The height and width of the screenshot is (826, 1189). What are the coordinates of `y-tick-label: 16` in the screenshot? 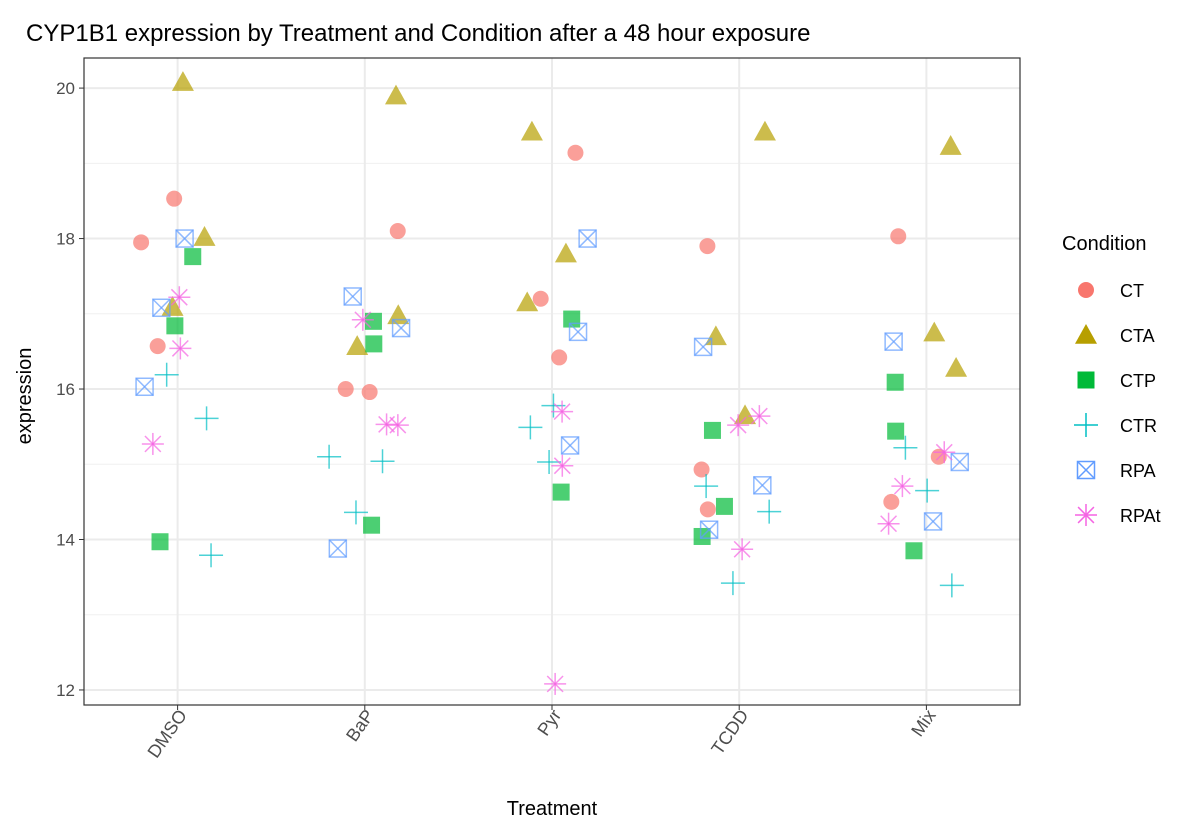 It's located at (65, 389).